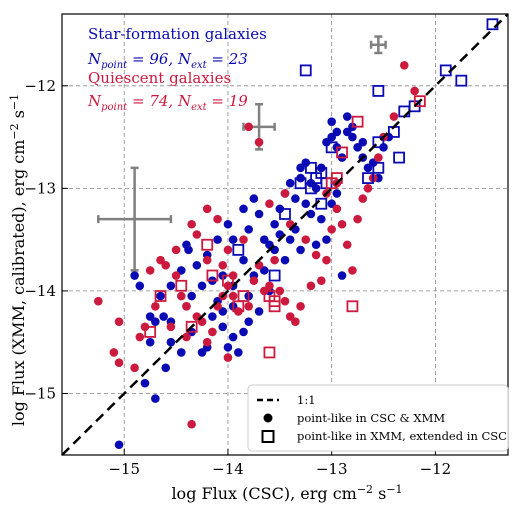  I want to click on x-axis-label: log Flux (CSC), erg cm−2 s−1, so click(286, 493).